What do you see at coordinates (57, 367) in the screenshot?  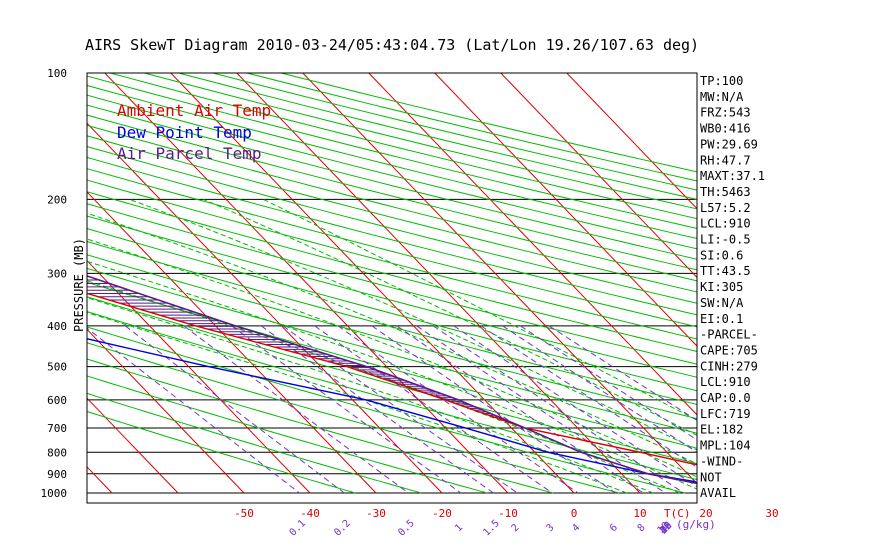 I see `pressure-tick-label: 500` at bounding box center [57, 367].